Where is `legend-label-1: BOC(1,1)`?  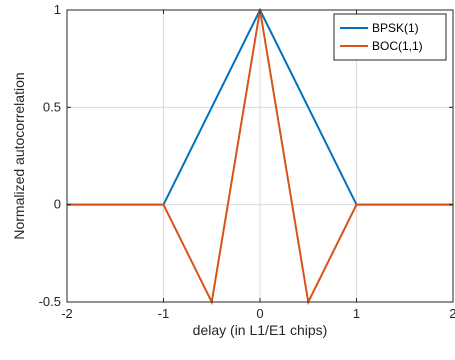 legend-label-1: BOC(1,1) is located at coordinates (397, 46).